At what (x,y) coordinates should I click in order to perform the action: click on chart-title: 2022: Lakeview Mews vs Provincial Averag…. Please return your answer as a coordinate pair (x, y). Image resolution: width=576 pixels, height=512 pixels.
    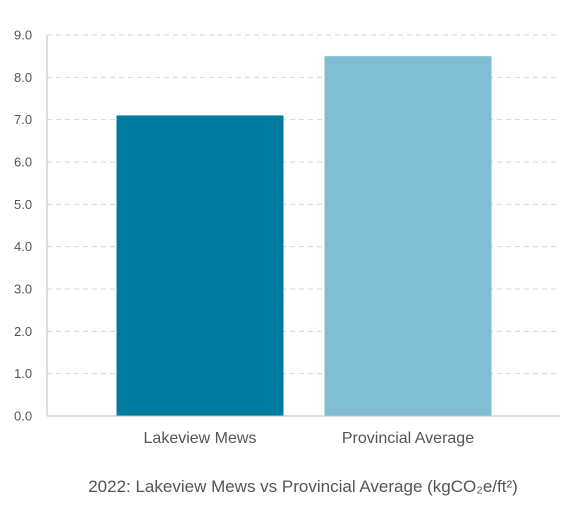
    Looking at the image, I should click on (303, 486).